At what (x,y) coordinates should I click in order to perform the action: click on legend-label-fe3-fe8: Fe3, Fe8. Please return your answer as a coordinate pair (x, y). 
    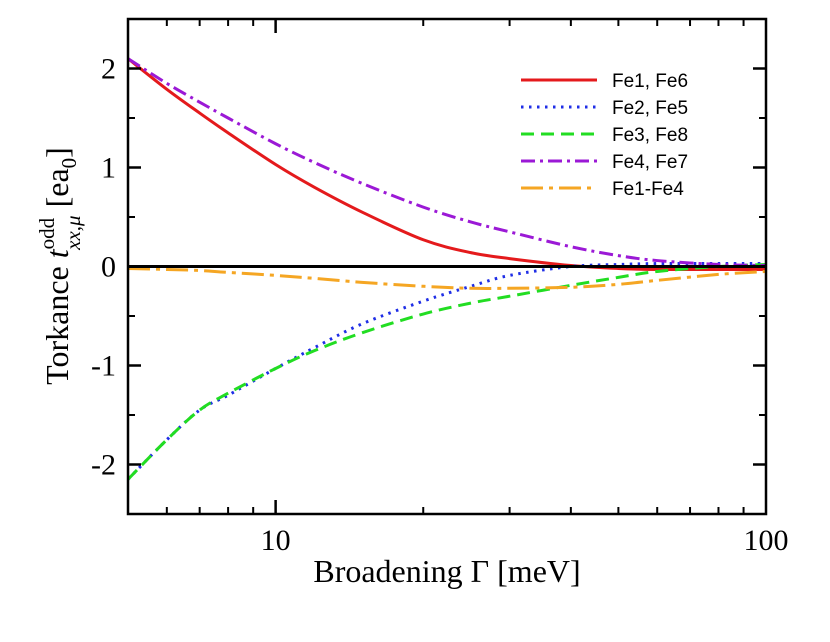
    Looking at the image, I should click on (650, 135).